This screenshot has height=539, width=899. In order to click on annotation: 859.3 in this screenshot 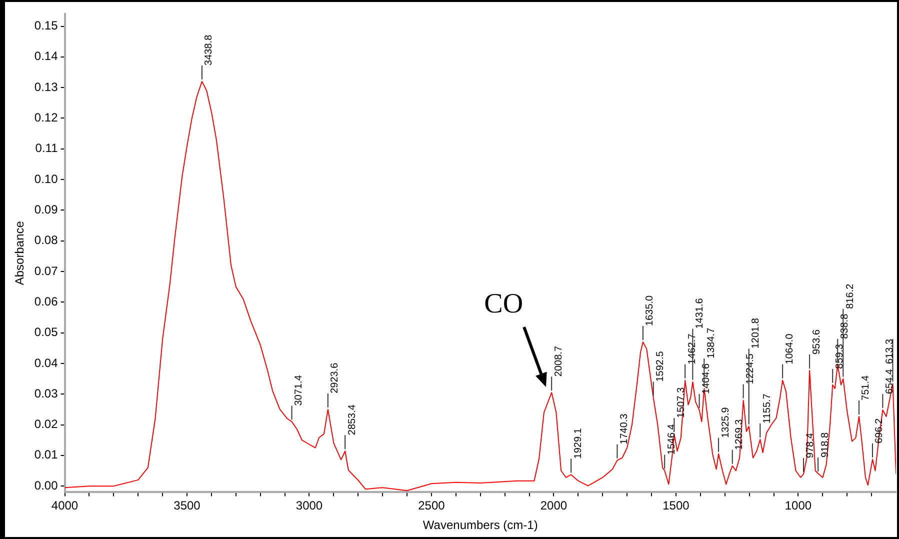, I will do `click(840, 356)`.